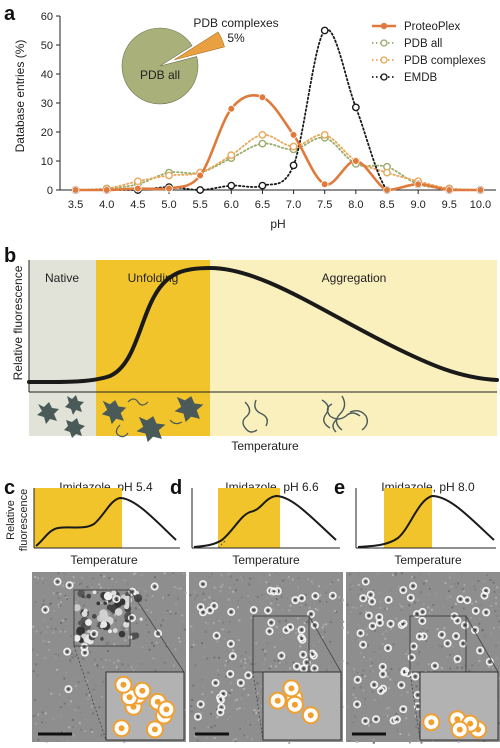  What do you see at coordinates (324, 184) in the screenshot?
I see `point-proteoplex` at bounding box center [324, 184].